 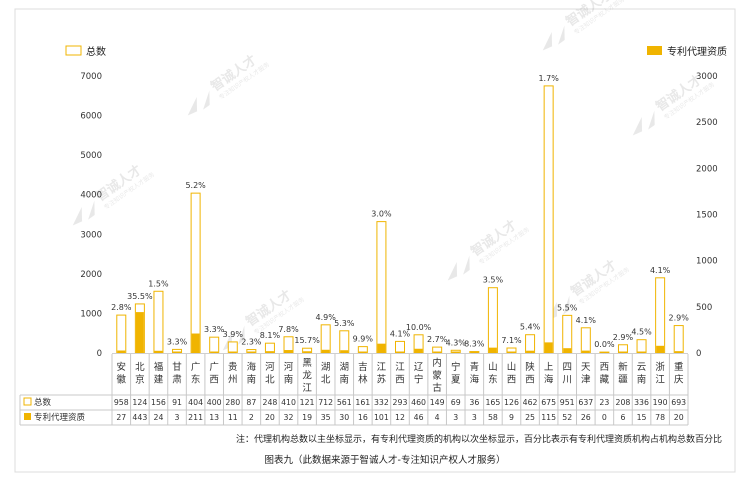 I want to click on percent-label: 5.3%, so click(x=344, y=323).